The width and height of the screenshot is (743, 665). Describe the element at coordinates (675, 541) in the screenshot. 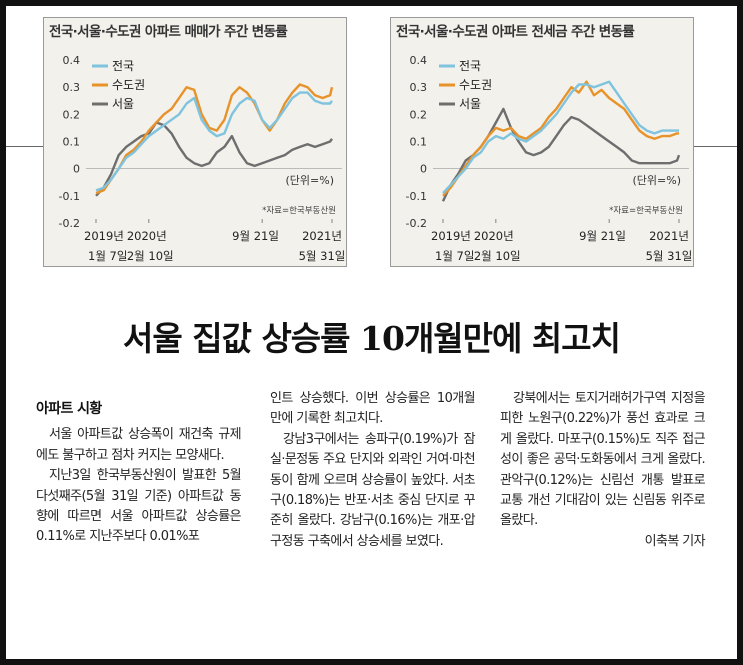

I see `byline: 이축복 기자` at that location.